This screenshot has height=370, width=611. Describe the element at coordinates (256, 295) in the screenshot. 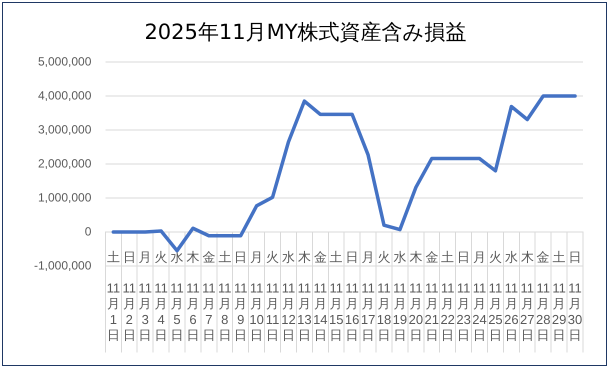

I see `category-label: 月 11月10日` at that location.